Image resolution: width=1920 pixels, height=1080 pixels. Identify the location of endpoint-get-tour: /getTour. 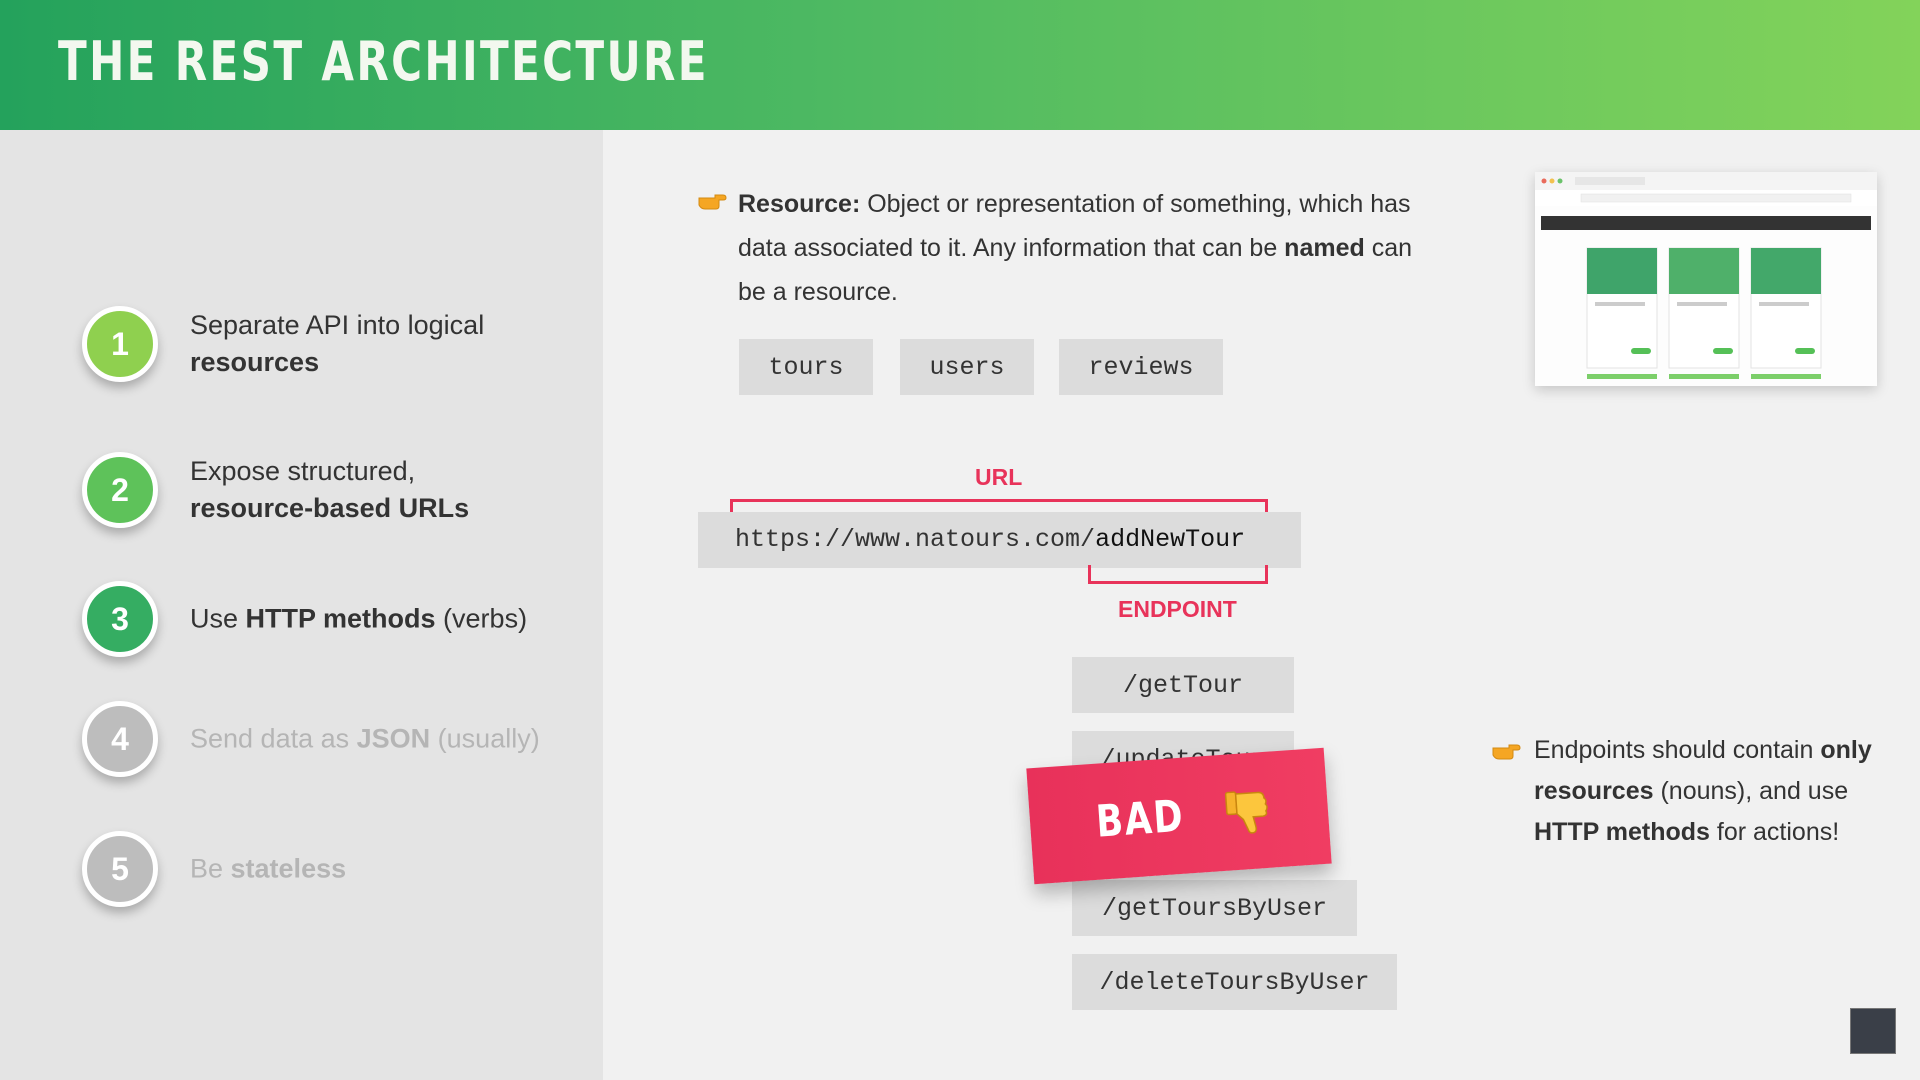
(1183, 685).